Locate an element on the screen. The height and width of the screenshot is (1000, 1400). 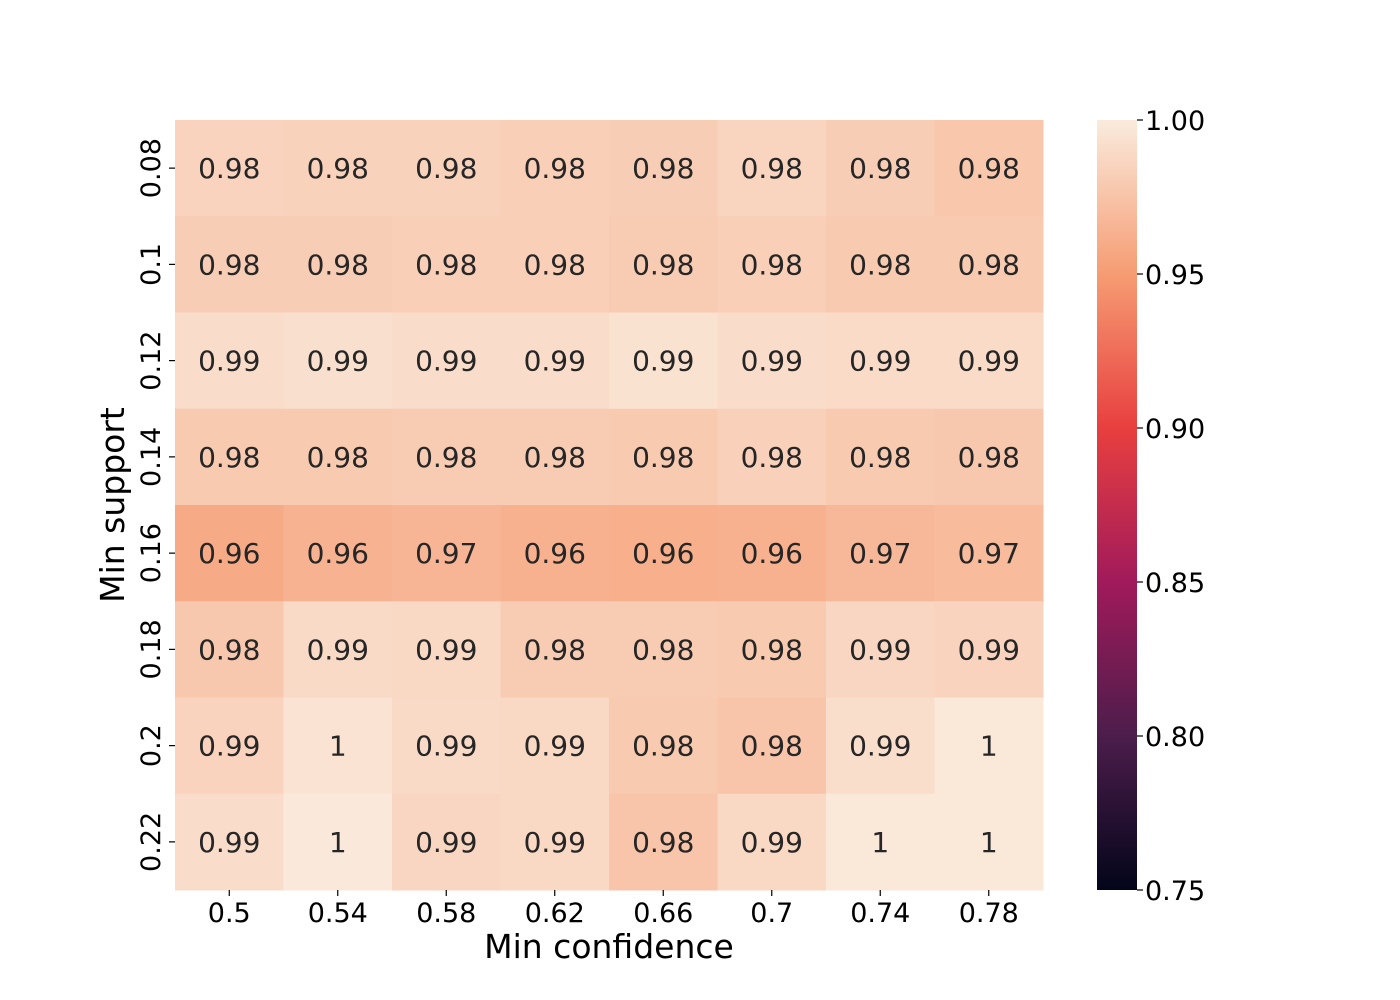
y-tick-label: 0.18 is located at coordinates (151, 649).